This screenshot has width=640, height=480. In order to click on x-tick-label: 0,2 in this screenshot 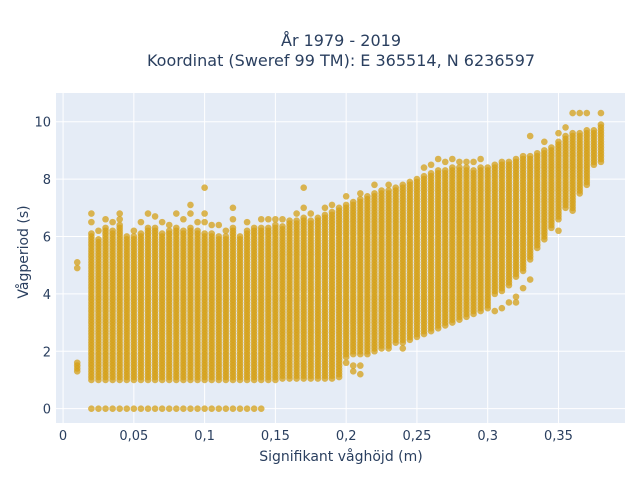, I will do `click(346, 436)`.